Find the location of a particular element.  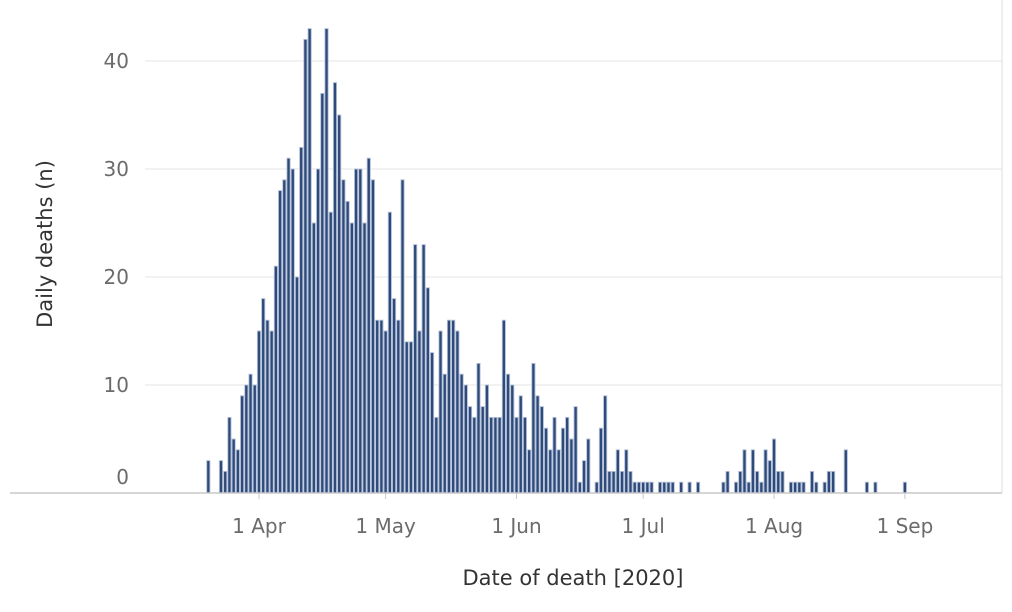

y-tick-label: 20 is located at coordinates (116, 277).